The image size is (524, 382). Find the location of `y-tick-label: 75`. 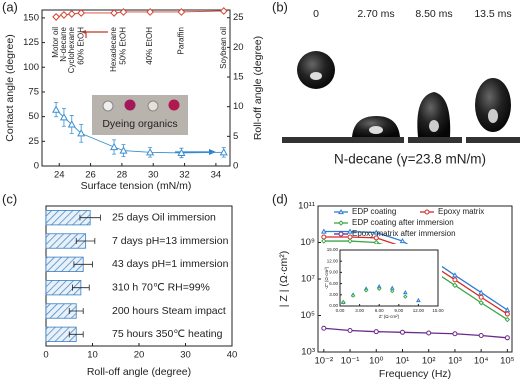

y-tick-label: 75 is located at coordinates (33, 91).